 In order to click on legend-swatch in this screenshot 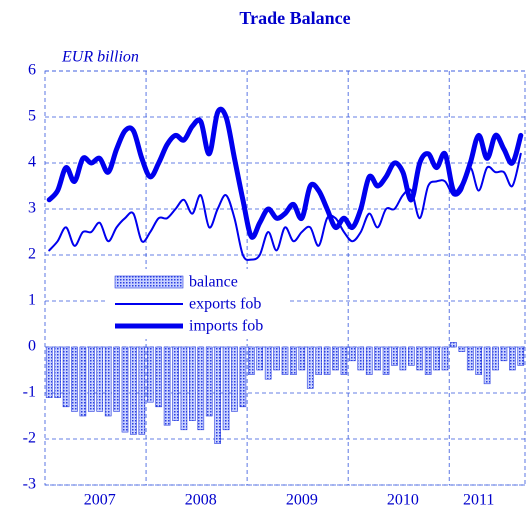, I will do `click(149, 282)`.